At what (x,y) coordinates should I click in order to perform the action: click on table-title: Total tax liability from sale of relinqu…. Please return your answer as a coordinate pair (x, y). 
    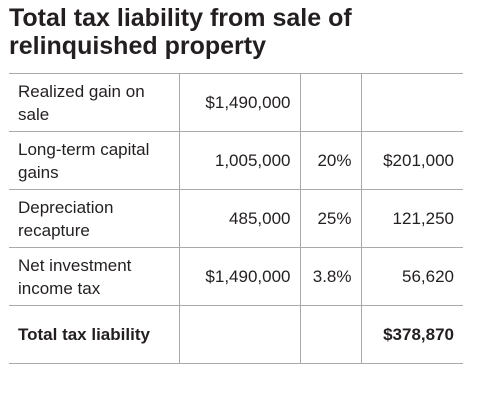
    Looking at the image, I should click on (180, 32).